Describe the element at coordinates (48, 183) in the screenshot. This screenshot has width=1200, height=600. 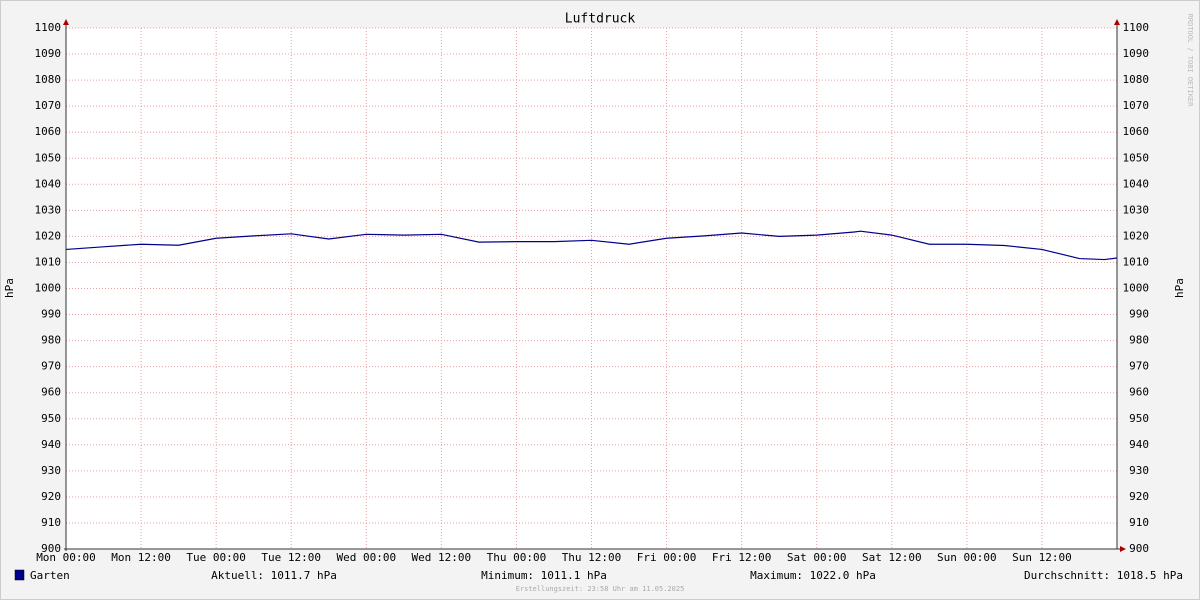
I see `y-tick-label: 1040` at that location.